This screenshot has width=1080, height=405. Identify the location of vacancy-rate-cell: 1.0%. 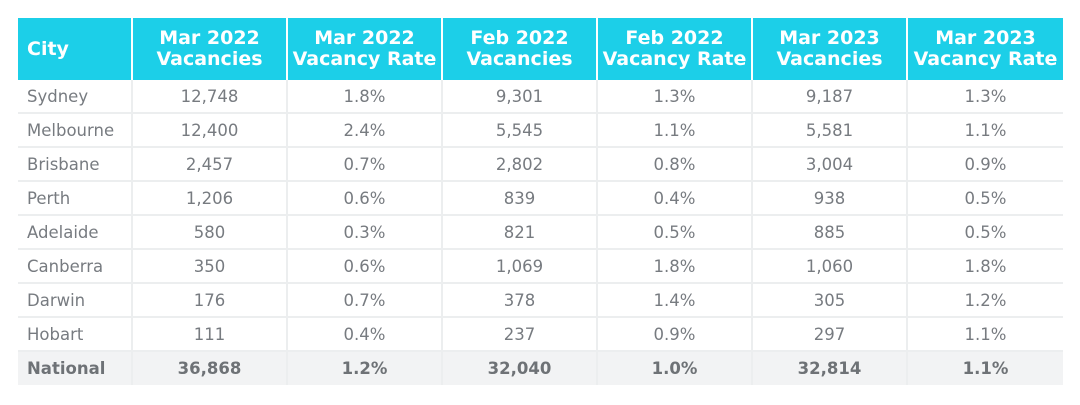
(675, 368).